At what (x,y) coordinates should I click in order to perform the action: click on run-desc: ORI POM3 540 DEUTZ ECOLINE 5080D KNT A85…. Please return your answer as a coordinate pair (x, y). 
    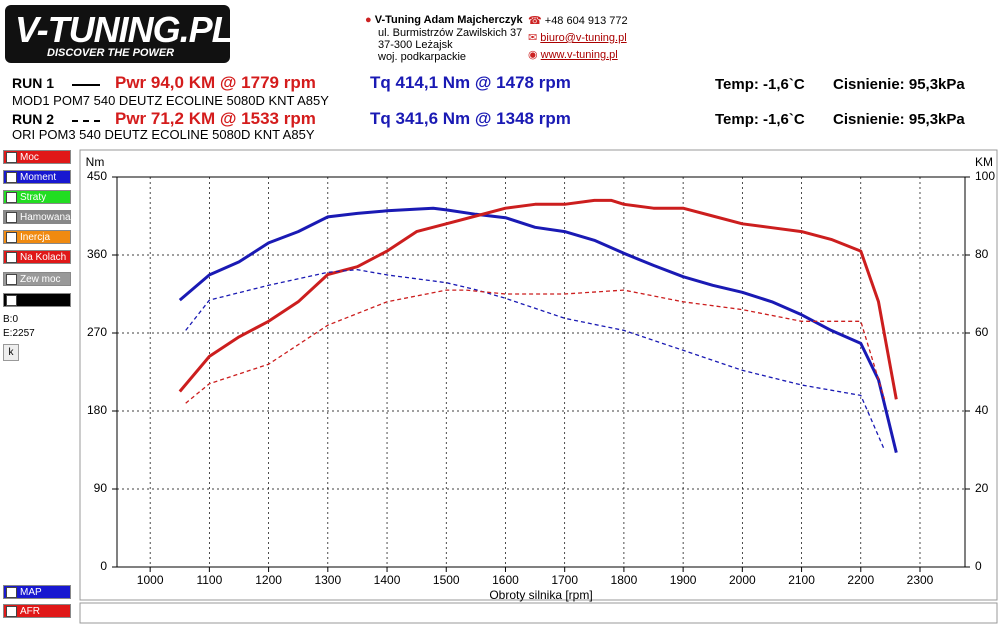
    Looking at the image, I should click on (163, 134).